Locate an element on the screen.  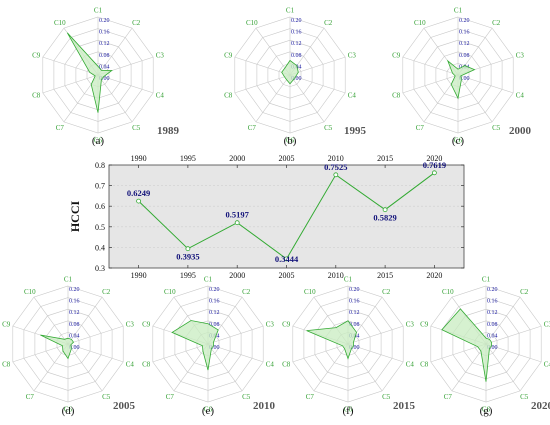
radar-year-label: 2010 is located at coordinates (264, 406).